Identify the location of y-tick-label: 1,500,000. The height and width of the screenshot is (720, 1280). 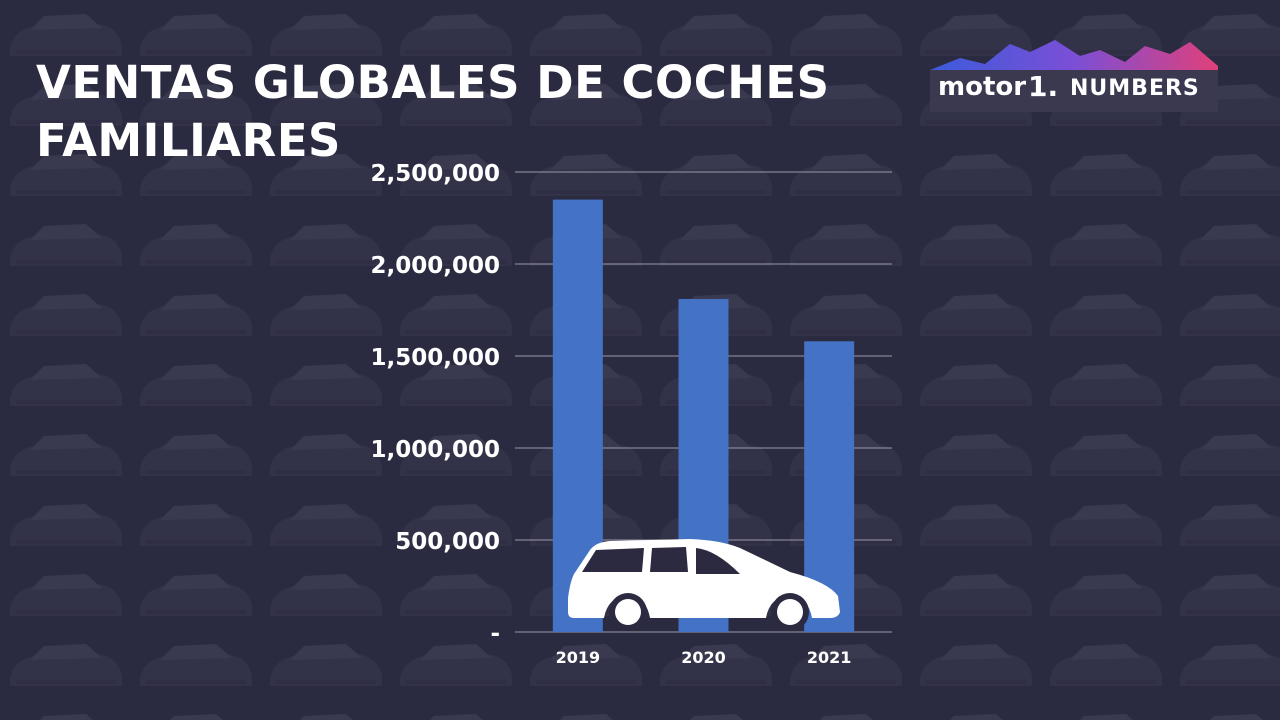
(436, 358).